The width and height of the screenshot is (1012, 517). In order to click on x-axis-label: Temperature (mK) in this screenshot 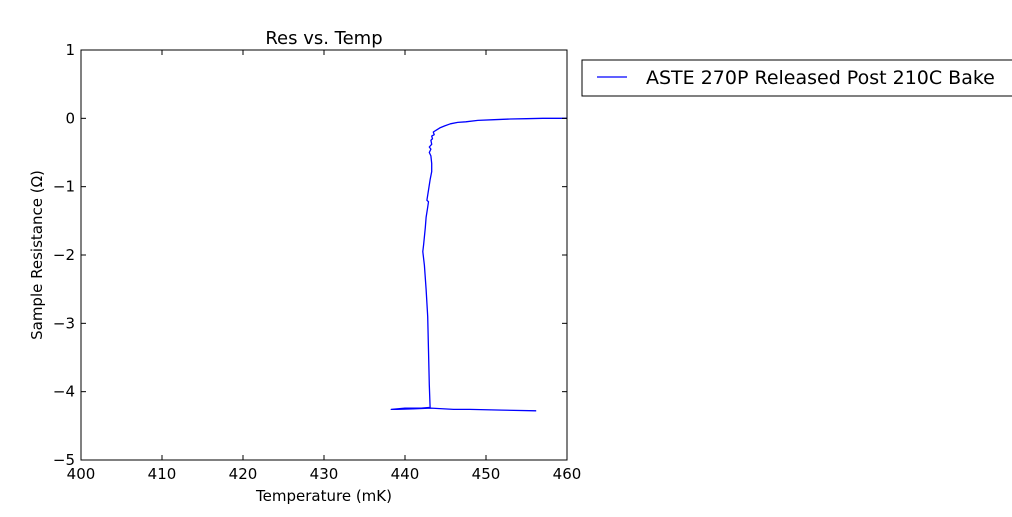, I will do `click(323, 496)`.